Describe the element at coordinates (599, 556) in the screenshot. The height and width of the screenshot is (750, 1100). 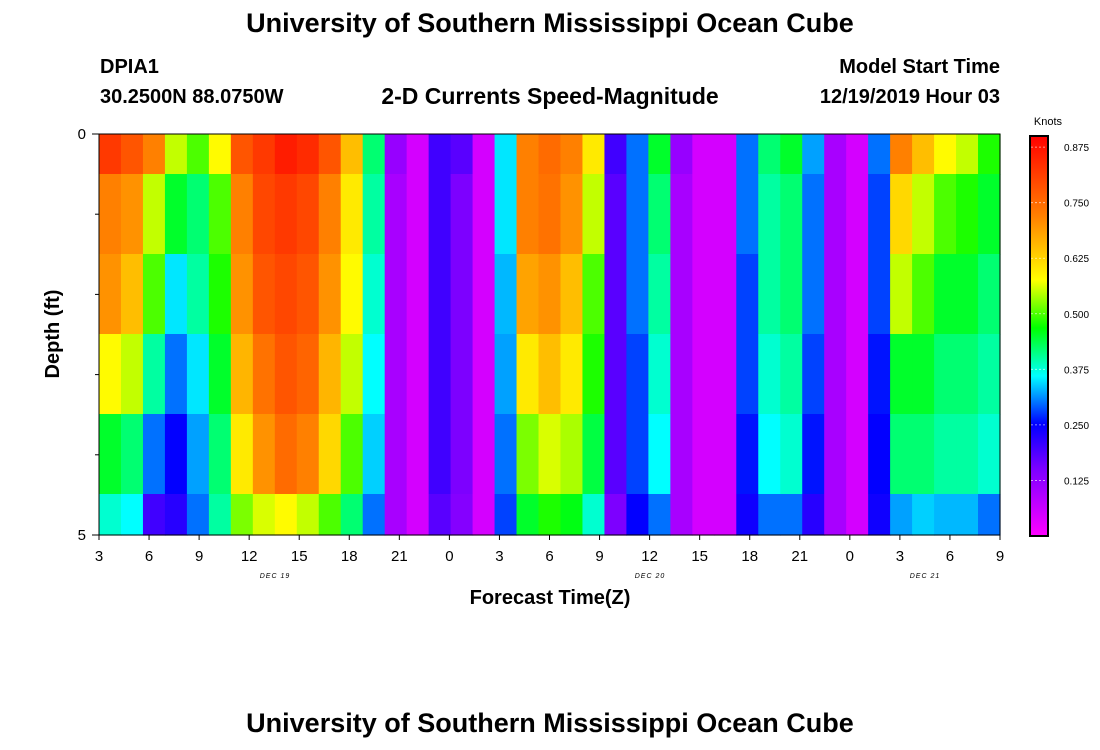
I see `x-tick-label: 9` at that location.